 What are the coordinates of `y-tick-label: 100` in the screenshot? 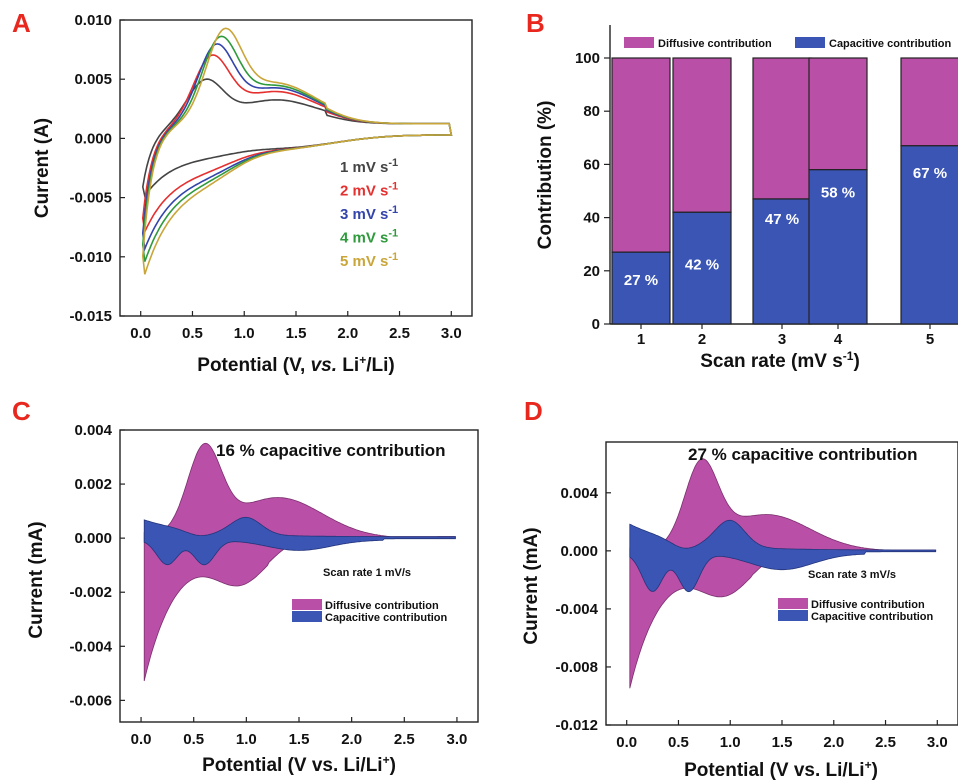 It's located at (587, 58).